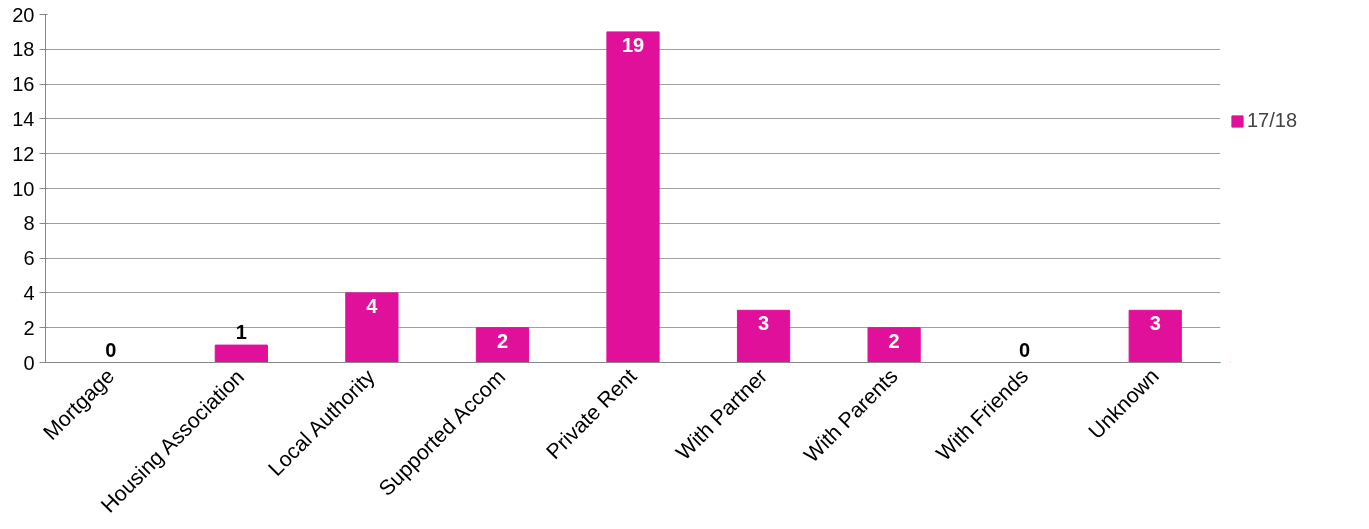 This screenshot has width=1369, height=529. I want to click on y-tick-label: 14, so click(23, 118).